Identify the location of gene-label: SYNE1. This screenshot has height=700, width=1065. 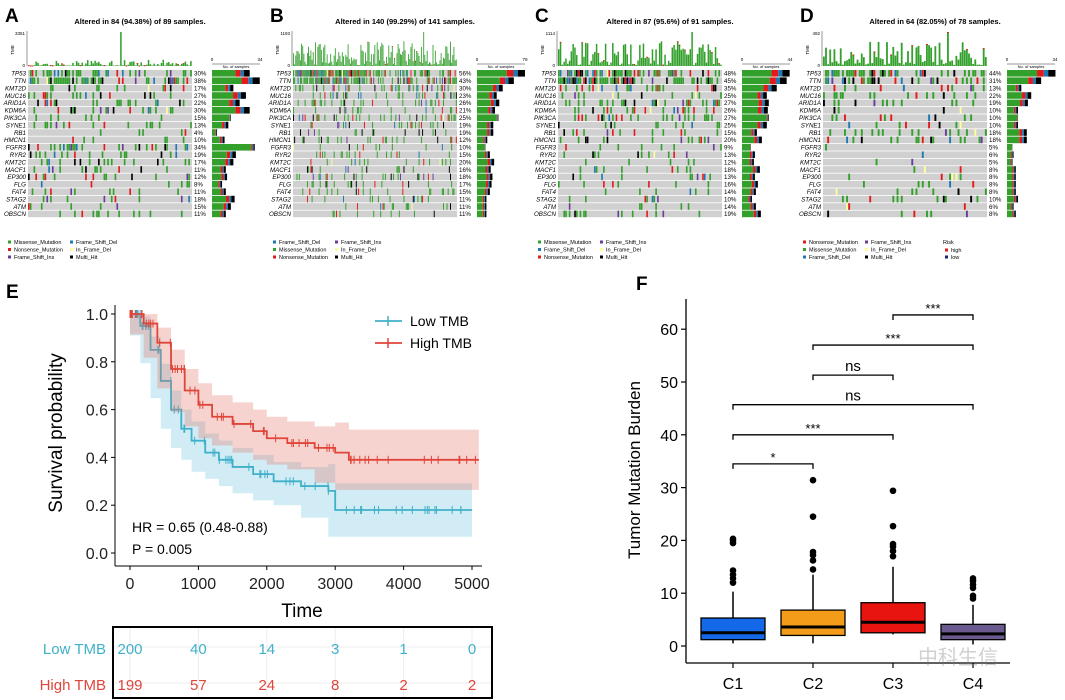
(546, 125).